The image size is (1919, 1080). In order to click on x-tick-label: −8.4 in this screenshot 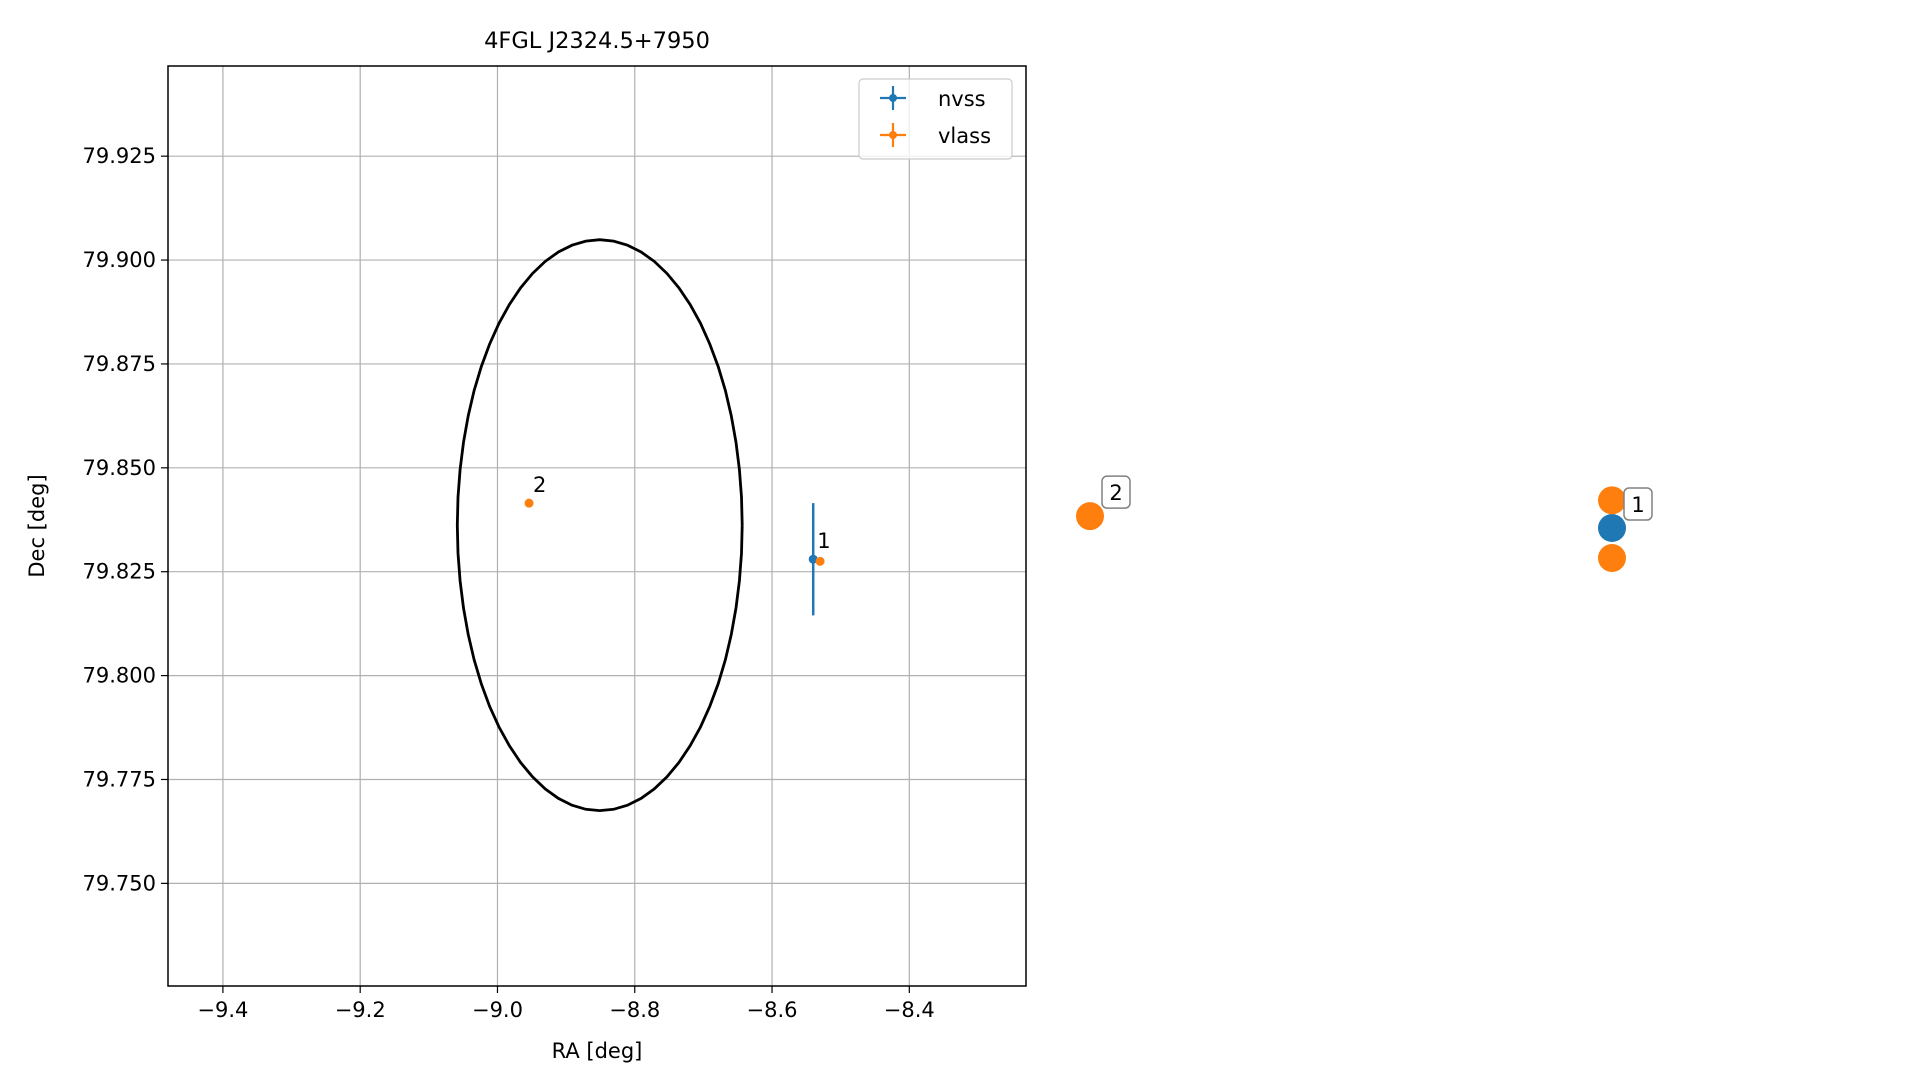, I will do `click(909, 1010)`.